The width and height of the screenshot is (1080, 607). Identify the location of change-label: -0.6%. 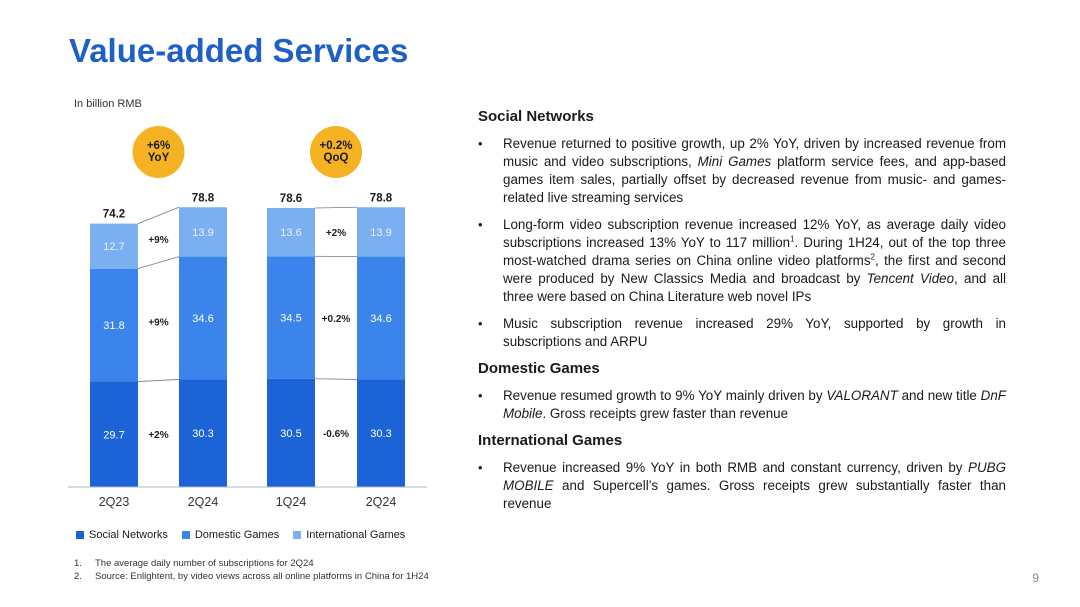
(336, 434).